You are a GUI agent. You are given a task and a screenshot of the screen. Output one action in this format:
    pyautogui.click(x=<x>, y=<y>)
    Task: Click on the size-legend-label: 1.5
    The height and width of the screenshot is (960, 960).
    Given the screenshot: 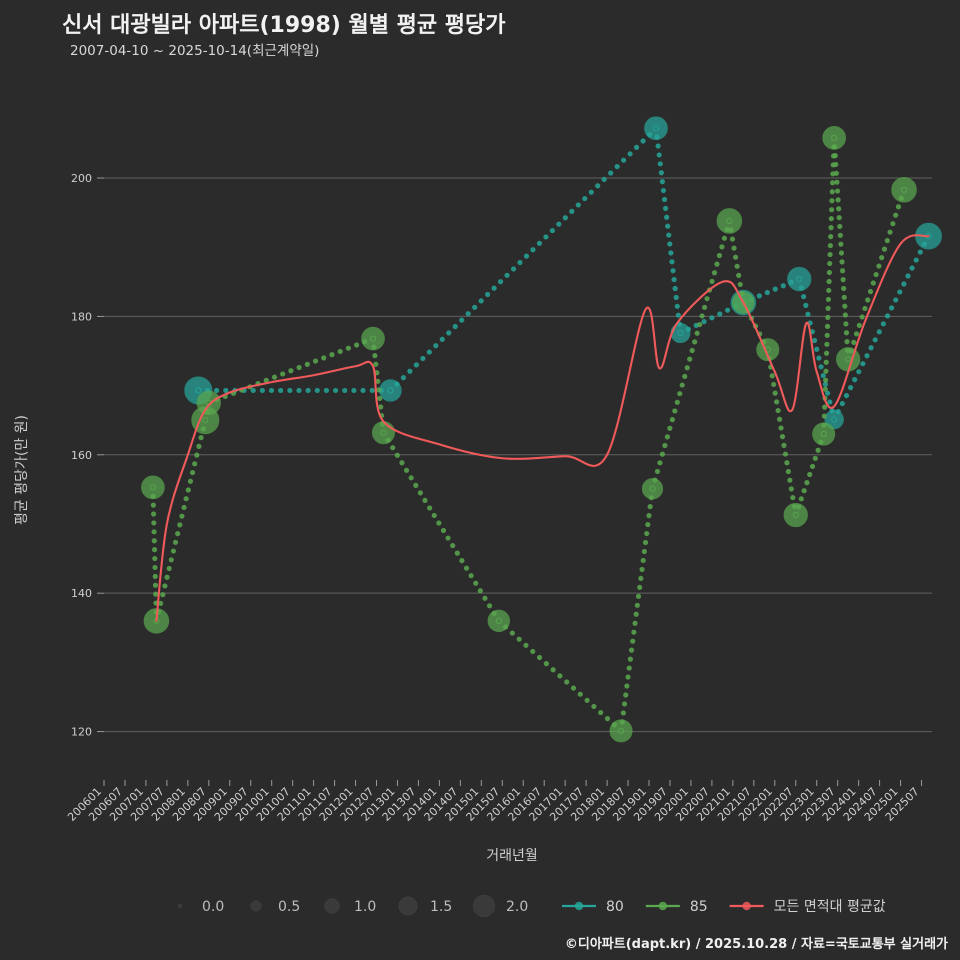 What is the action you would take?
    pyautogui.click(x=441, y=907)
    